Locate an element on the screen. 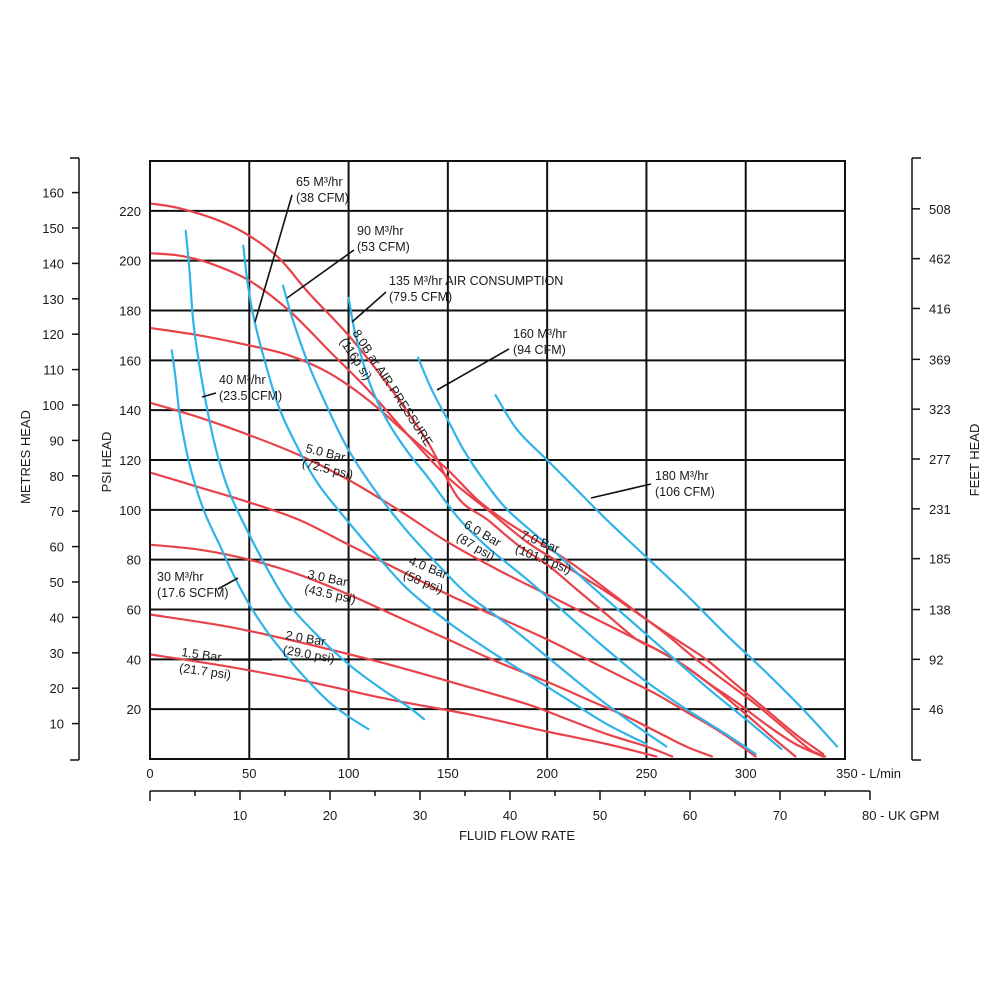  annotation-a135: 135 M³/hr AIR CONSUMPTION (79.5 CFM) is located at coordinates (476, 289).